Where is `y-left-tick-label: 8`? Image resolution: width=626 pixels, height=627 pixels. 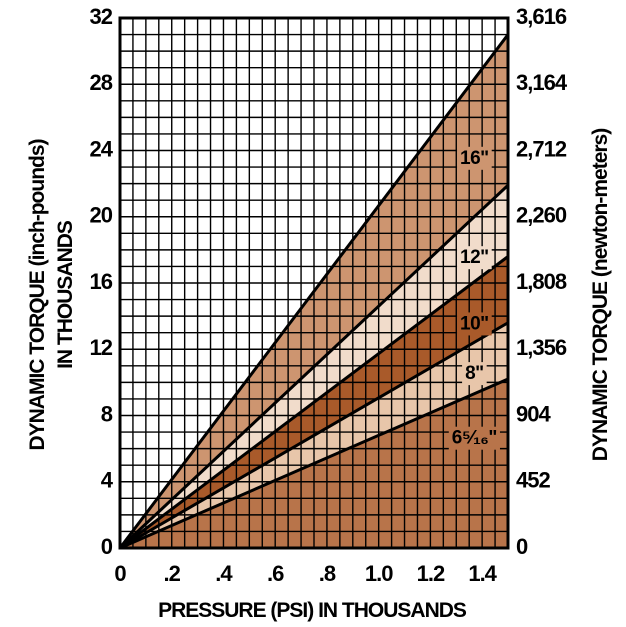 y-left-tick-label: 8 is located at coordinates (107, 413).